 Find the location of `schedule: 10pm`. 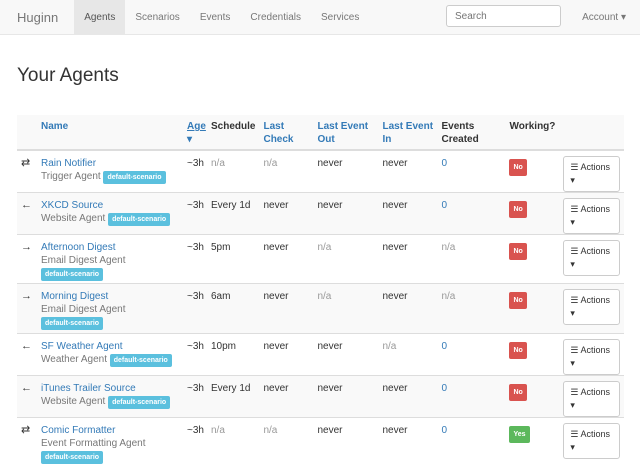

schedule: 10pm is located at coordinates (234, 354).